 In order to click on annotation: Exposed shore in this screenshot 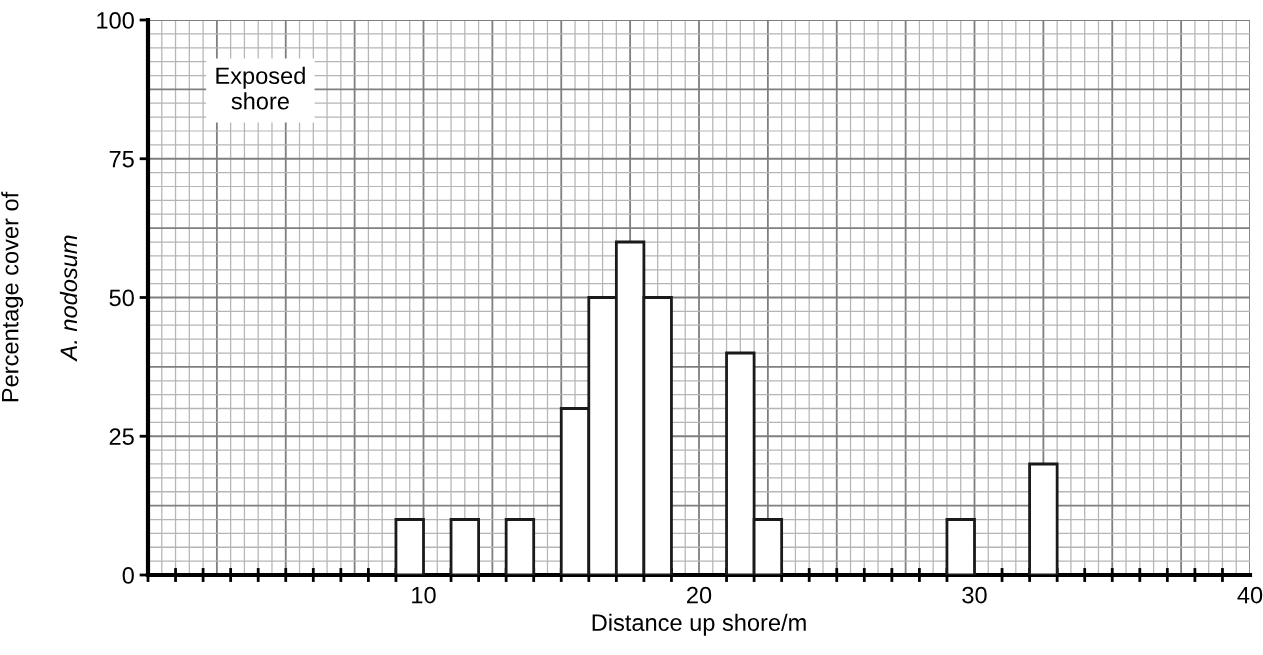, I will do `click(260, 88)`.